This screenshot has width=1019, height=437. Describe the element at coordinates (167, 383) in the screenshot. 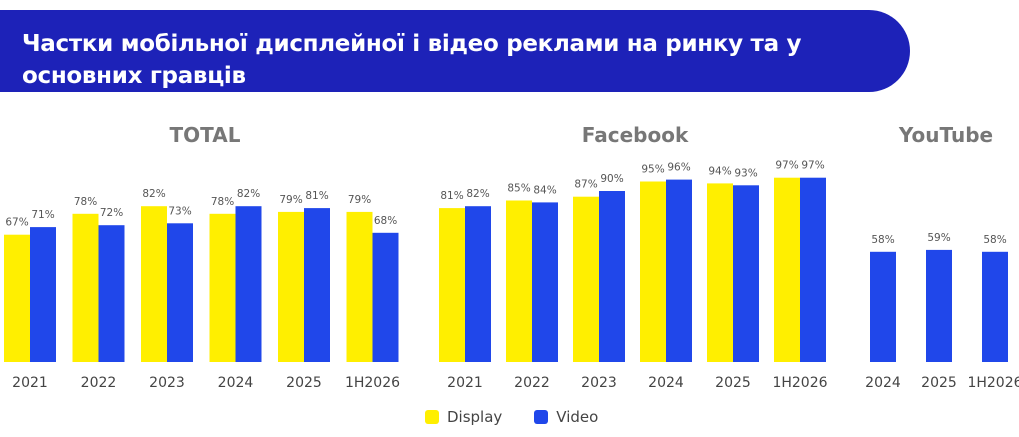

I see `x-tick-label-0-2: 2023` at that location.